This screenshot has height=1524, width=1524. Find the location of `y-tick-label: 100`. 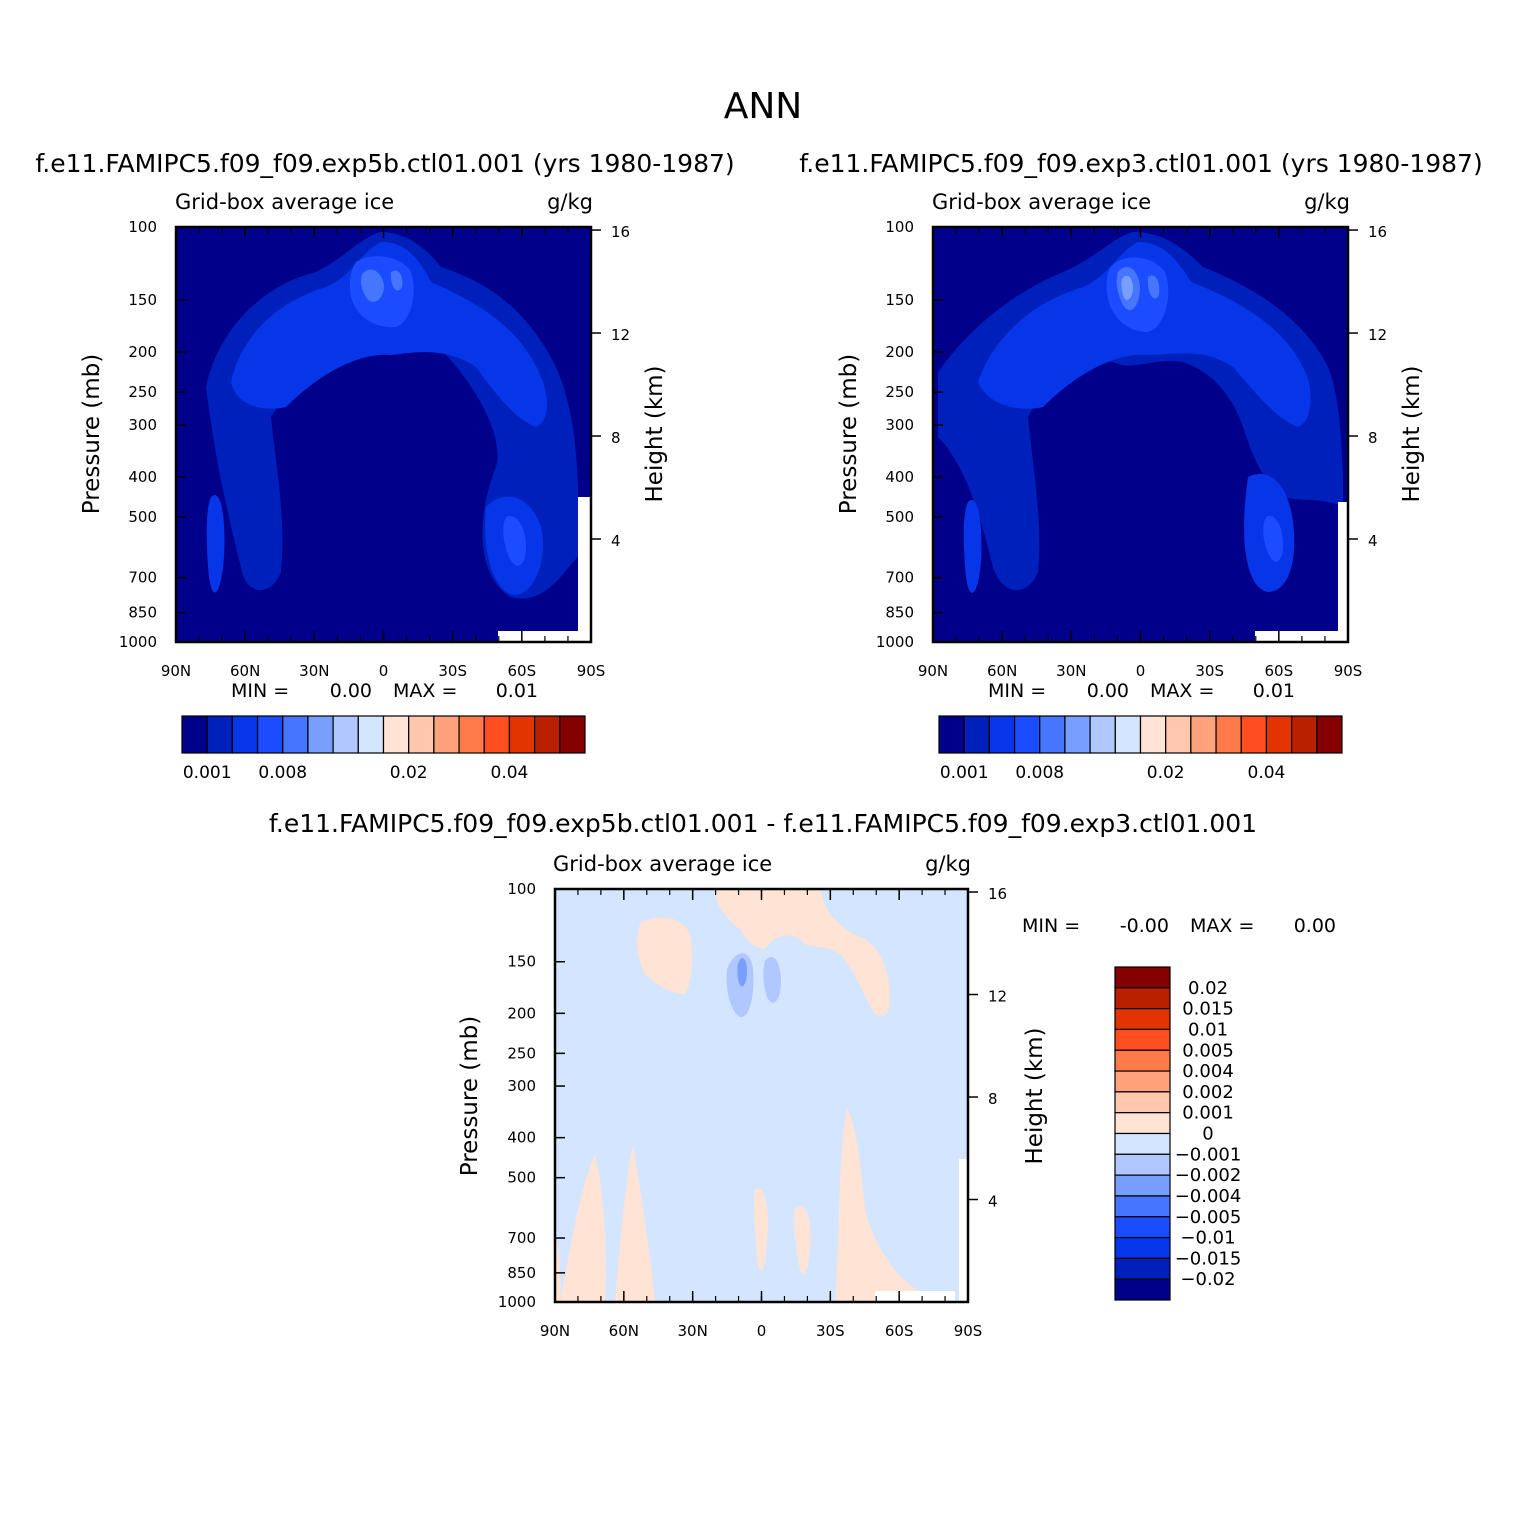

y-tick-label: 100 is located at coordinates (142, 227).